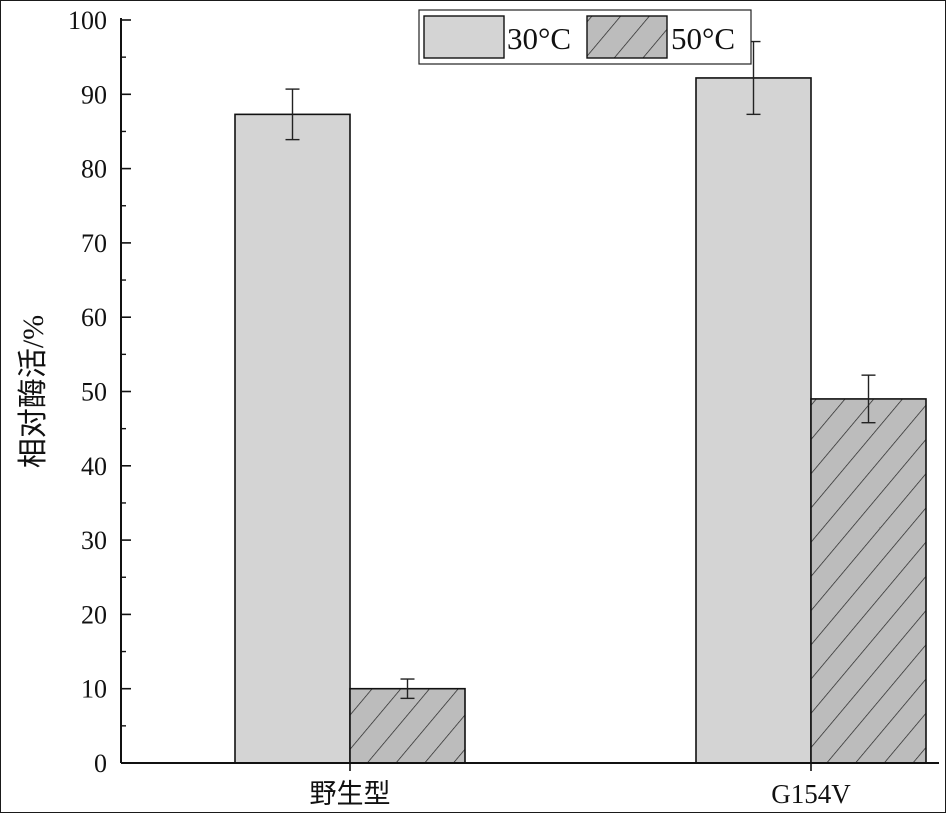  I want to click on y-tick-label: 40, so click(94, 466).